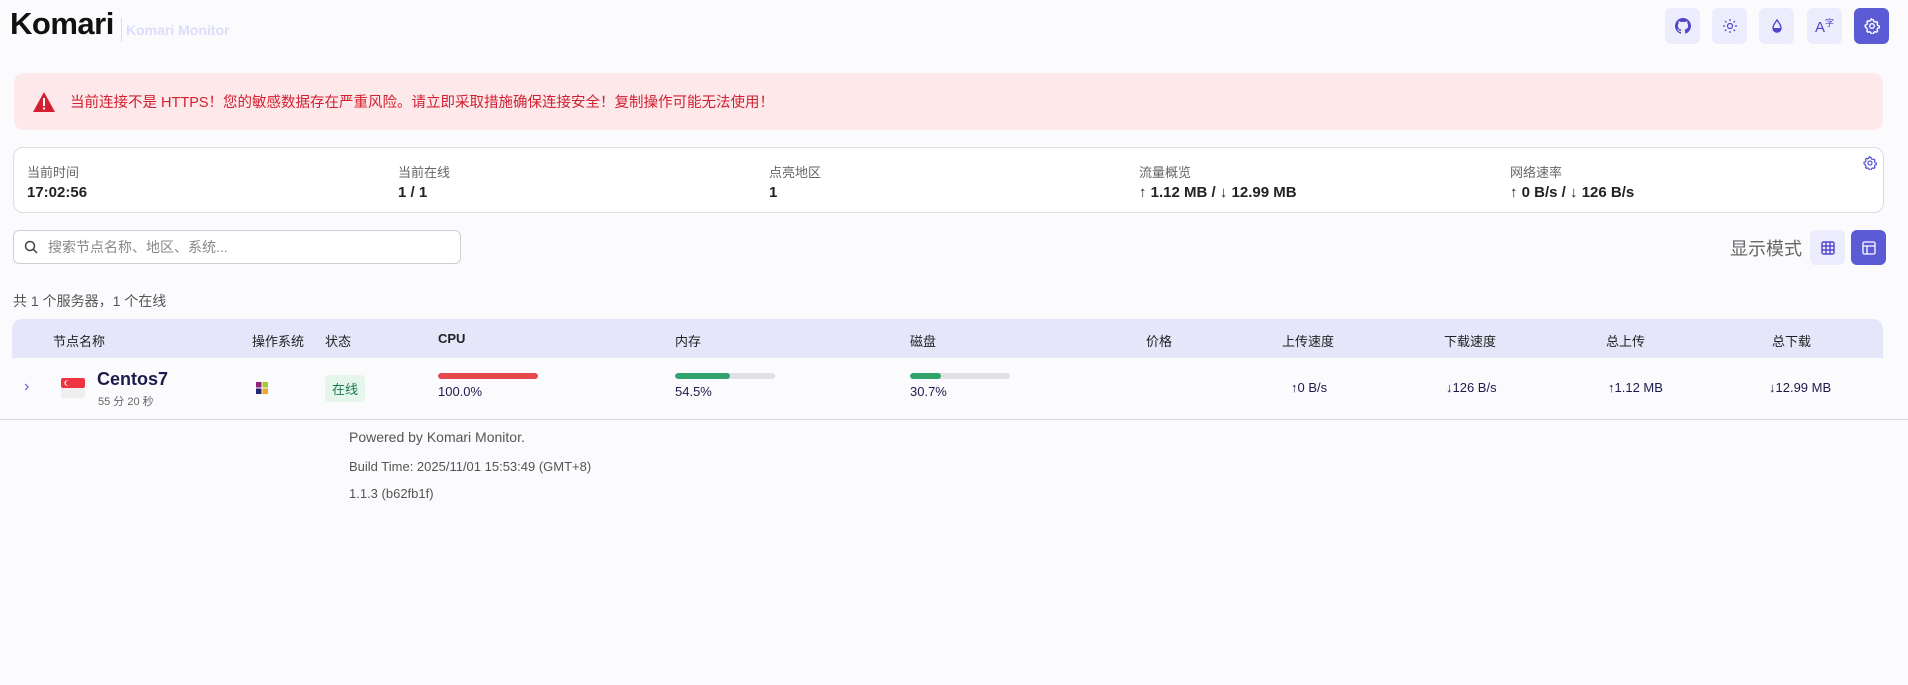 The width and height of the screenshot is (1908, 685). Describe the element at coordinates (688, 341) in the screenshot. I see `col-memory: 内存` at that location.